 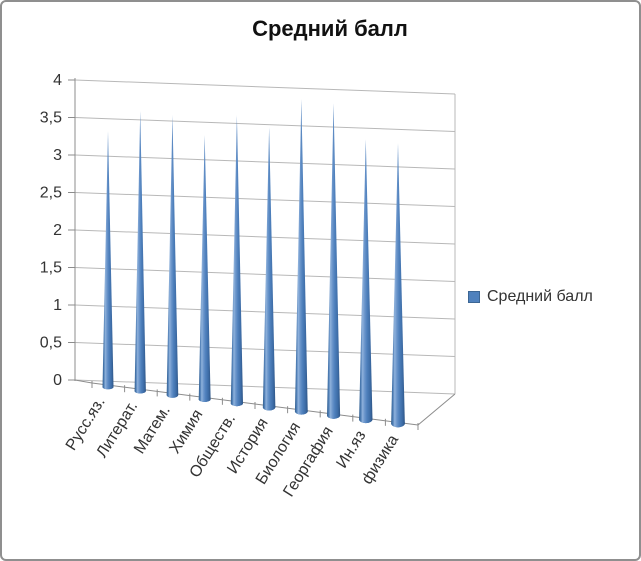 What do you see at coordinates (540, 296) in the screenshot?
I see `legend-series-label: Средний балл` at bounding box center [540, 296].